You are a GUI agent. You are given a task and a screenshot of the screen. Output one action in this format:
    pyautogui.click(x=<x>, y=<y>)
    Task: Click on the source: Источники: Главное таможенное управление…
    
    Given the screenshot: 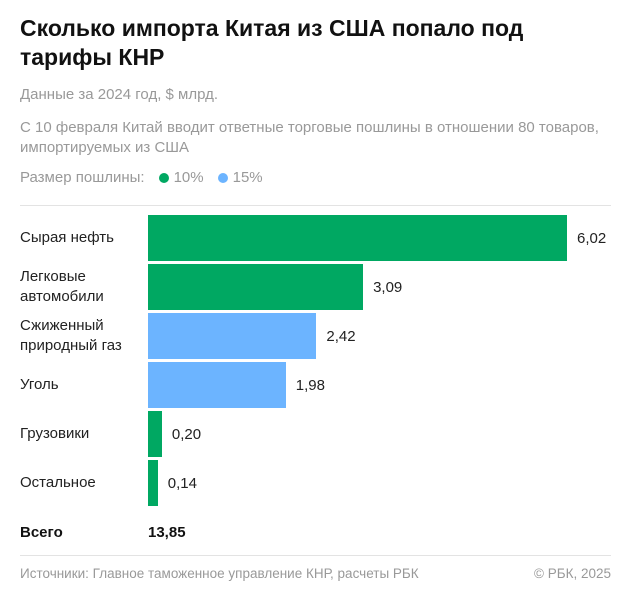 What is the action you would take?
    pyautogui.click(x=219, y=573)
    